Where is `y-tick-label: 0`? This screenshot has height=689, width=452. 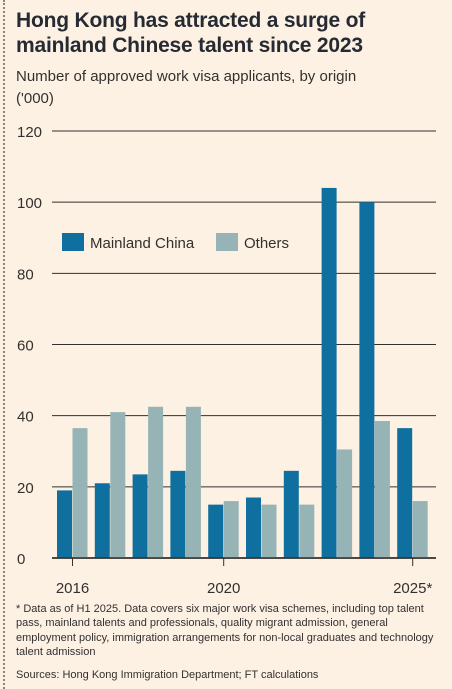 y-tick-label: 0 is located at coordinates (21, 559).